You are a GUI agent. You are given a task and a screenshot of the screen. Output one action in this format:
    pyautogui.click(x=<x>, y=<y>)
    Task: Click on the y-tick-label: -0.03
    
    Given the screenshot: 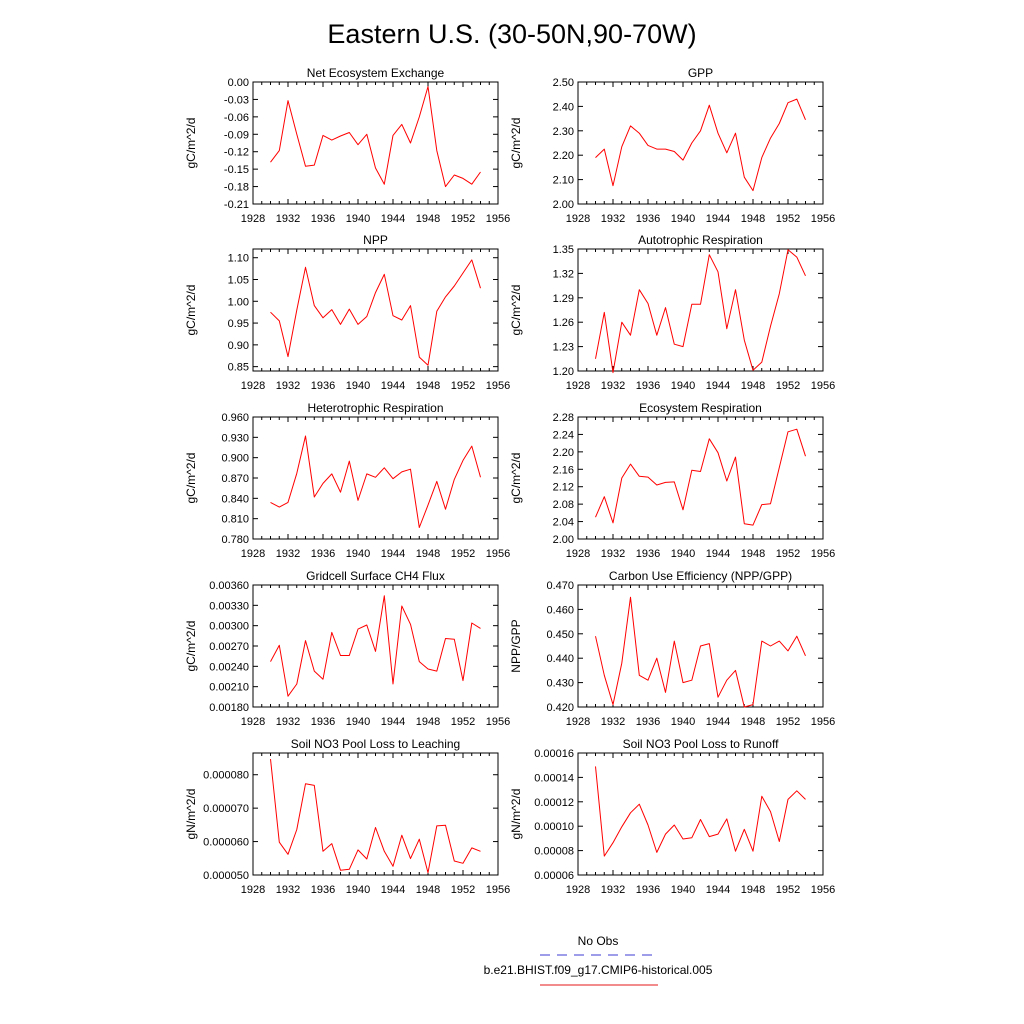 What is the action you would take?
    pyautogui.click(x=236, y=100)
    